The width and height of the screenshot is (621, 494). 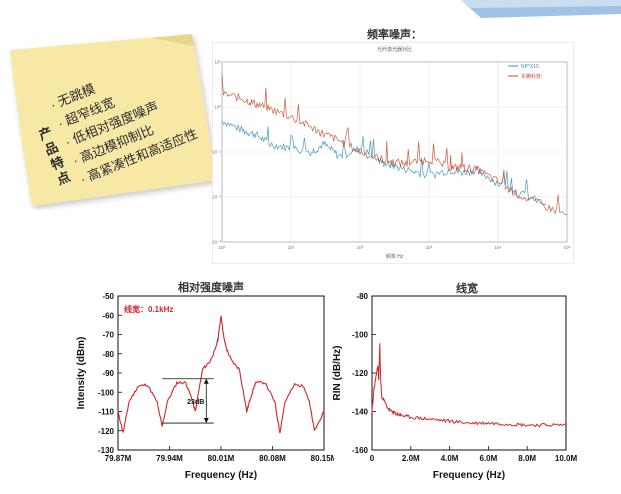 What do you see at coordinates (217, 107) in the screenshot?
I see `y-tick-label: 10⁰` at bounding box center [217, 107].